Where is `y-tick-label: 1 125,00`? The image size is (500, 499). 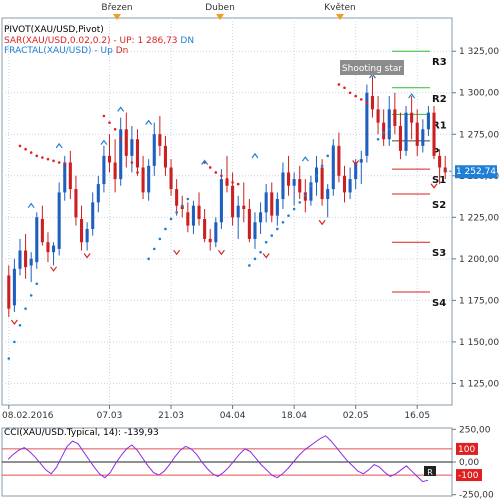
y-tick-label: 1 125,00 is located at coordinates (479, 384).